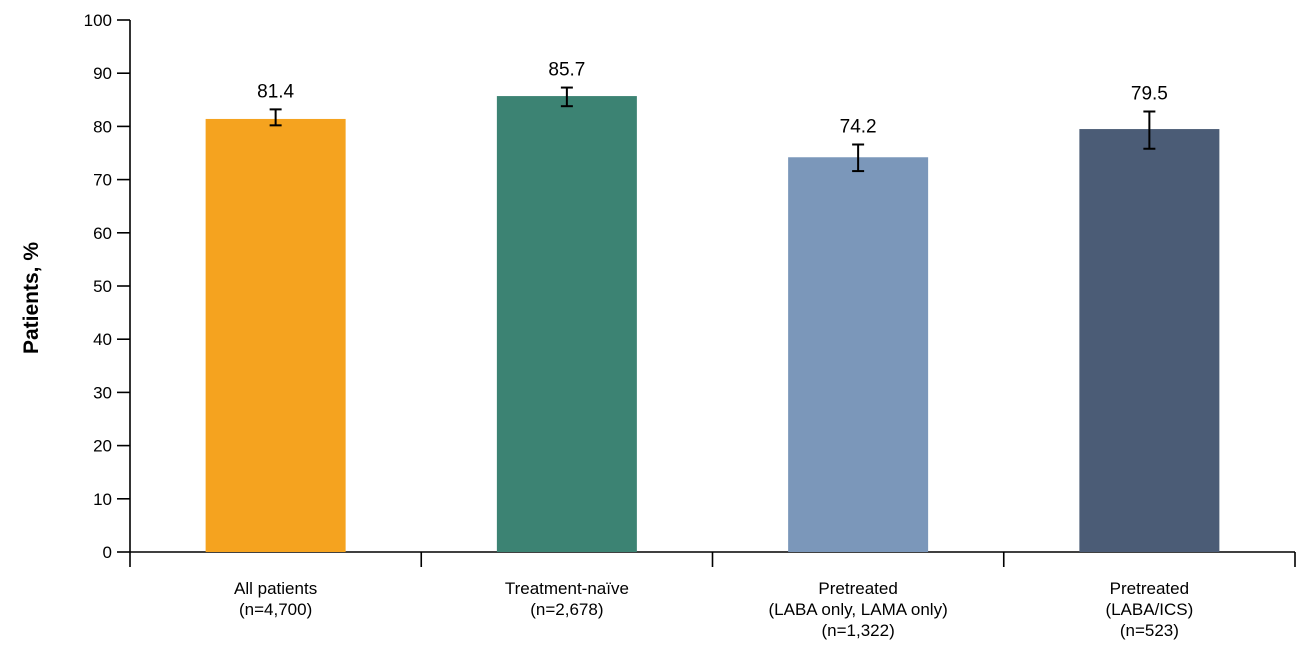 The height and width of the screenshot is (654, 1300). Describe the element at coordinates (102, 446) in the screenshot. I see `y-tick-label: 20` at that location.